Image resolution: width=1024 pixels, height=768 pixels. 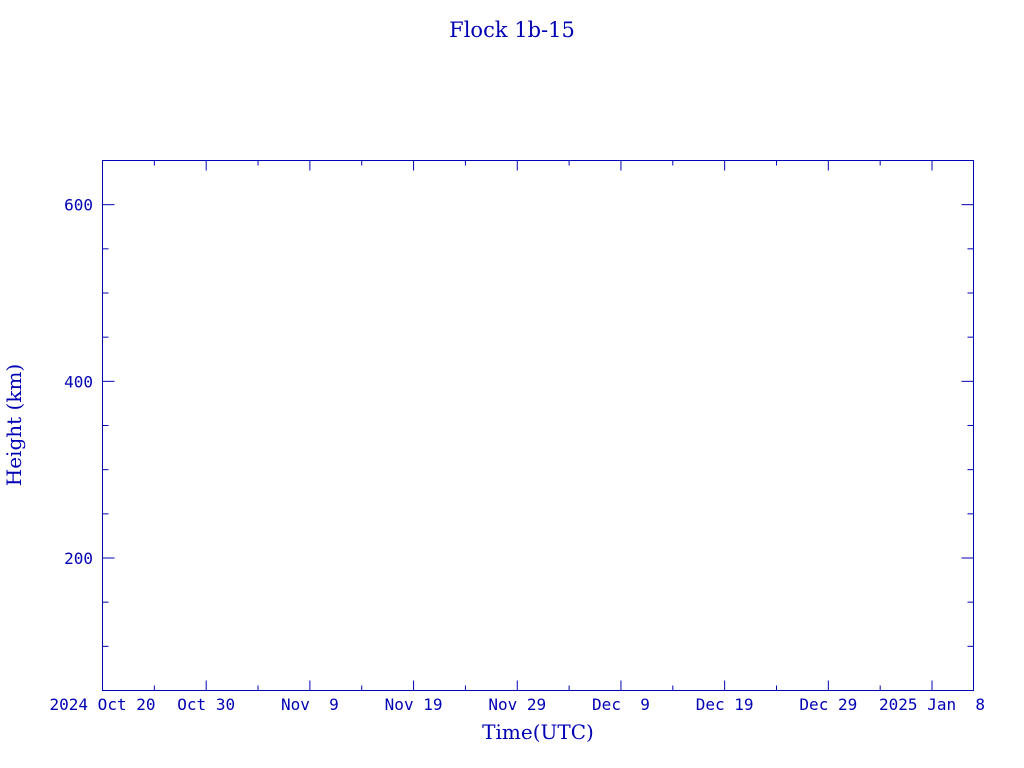 What do you see at coordinates (78, 205) in the screenshot?
I see `y-tick-label: 600` at bounding box center [78, 205].